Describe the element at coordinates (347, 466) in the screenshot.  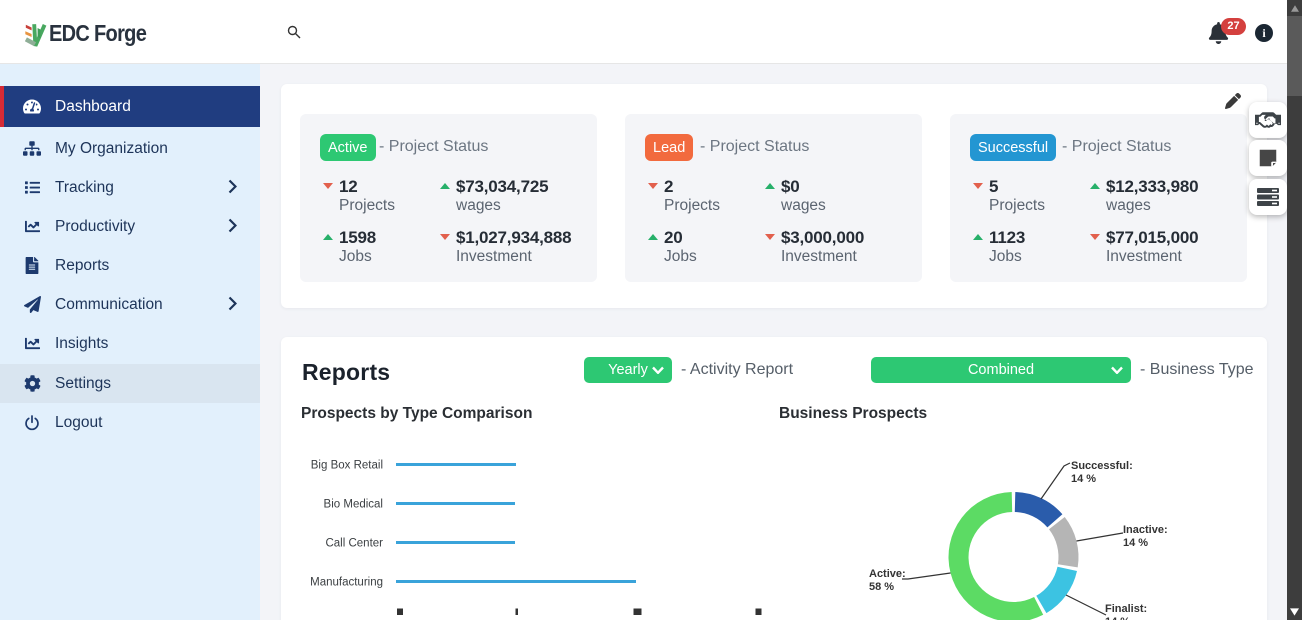
I see `svg-text: Big Box Retail` at that location.